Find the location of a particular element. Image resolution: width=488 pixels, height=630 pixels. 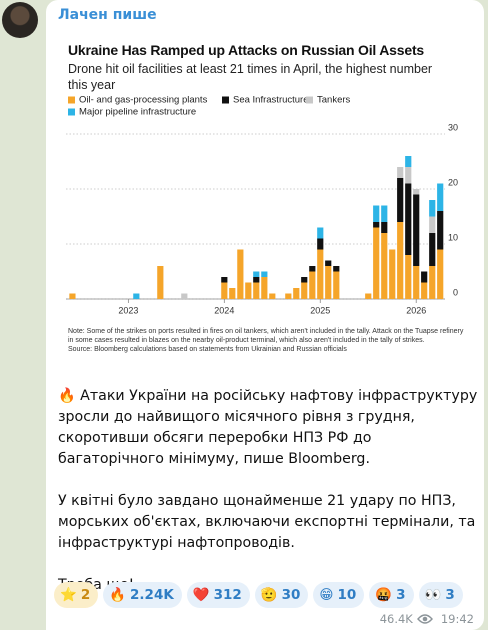

reaction-count: 2 is located at coordinates (85, 595).